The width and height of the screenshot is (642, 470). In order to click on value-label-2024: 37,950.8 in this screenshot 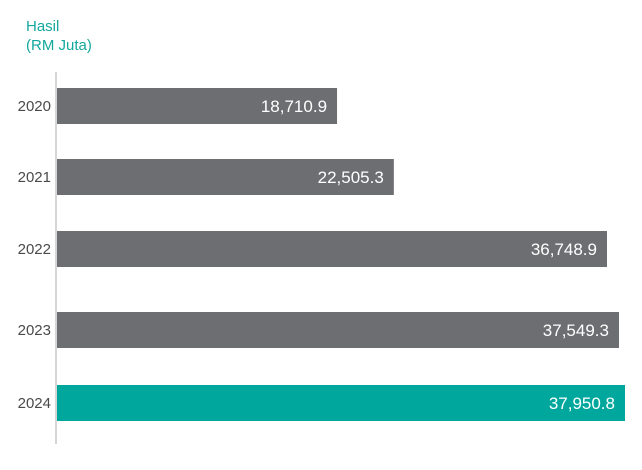, I will do `click(582, 403)`.